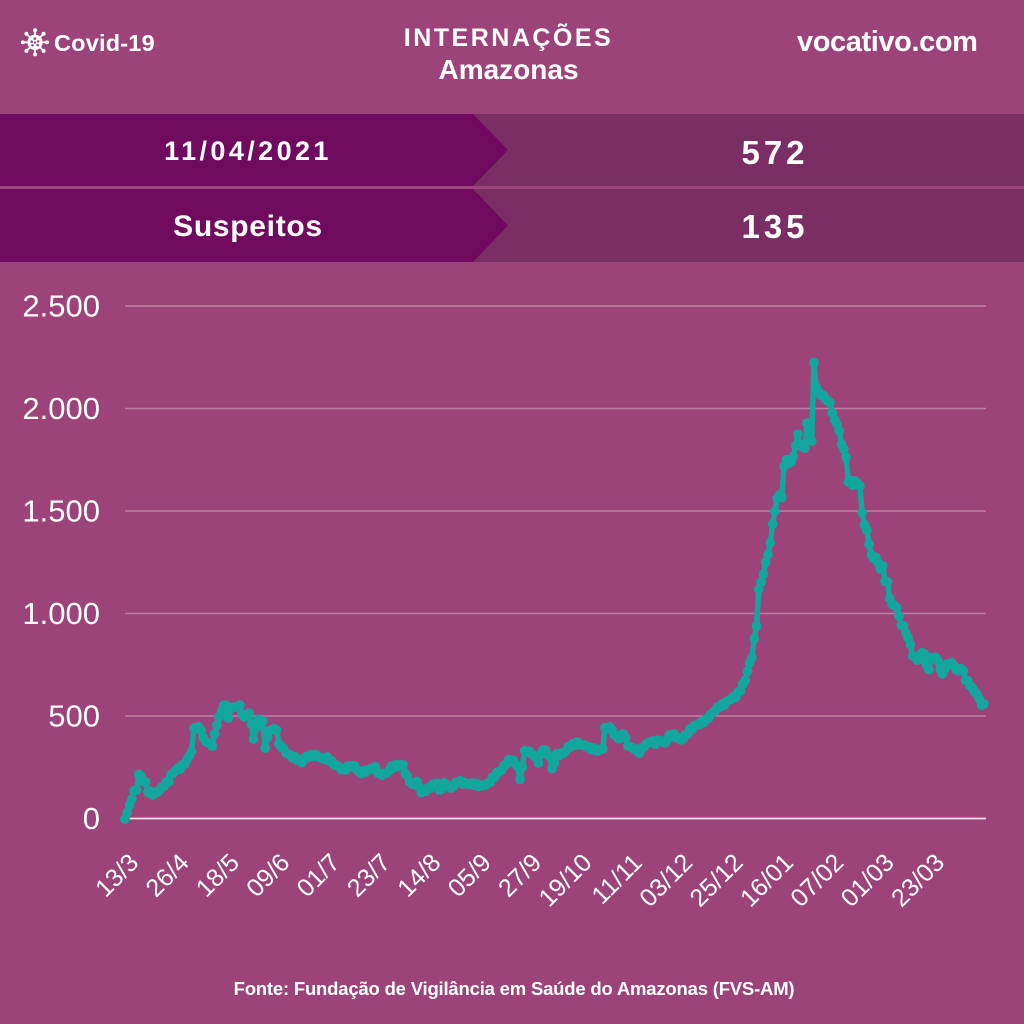 The width and height of the screenshot is (1024, 1024). Describe the element at coordinates (61, 306) in the screenshot. I see `svg-text: 2.500` at that location.